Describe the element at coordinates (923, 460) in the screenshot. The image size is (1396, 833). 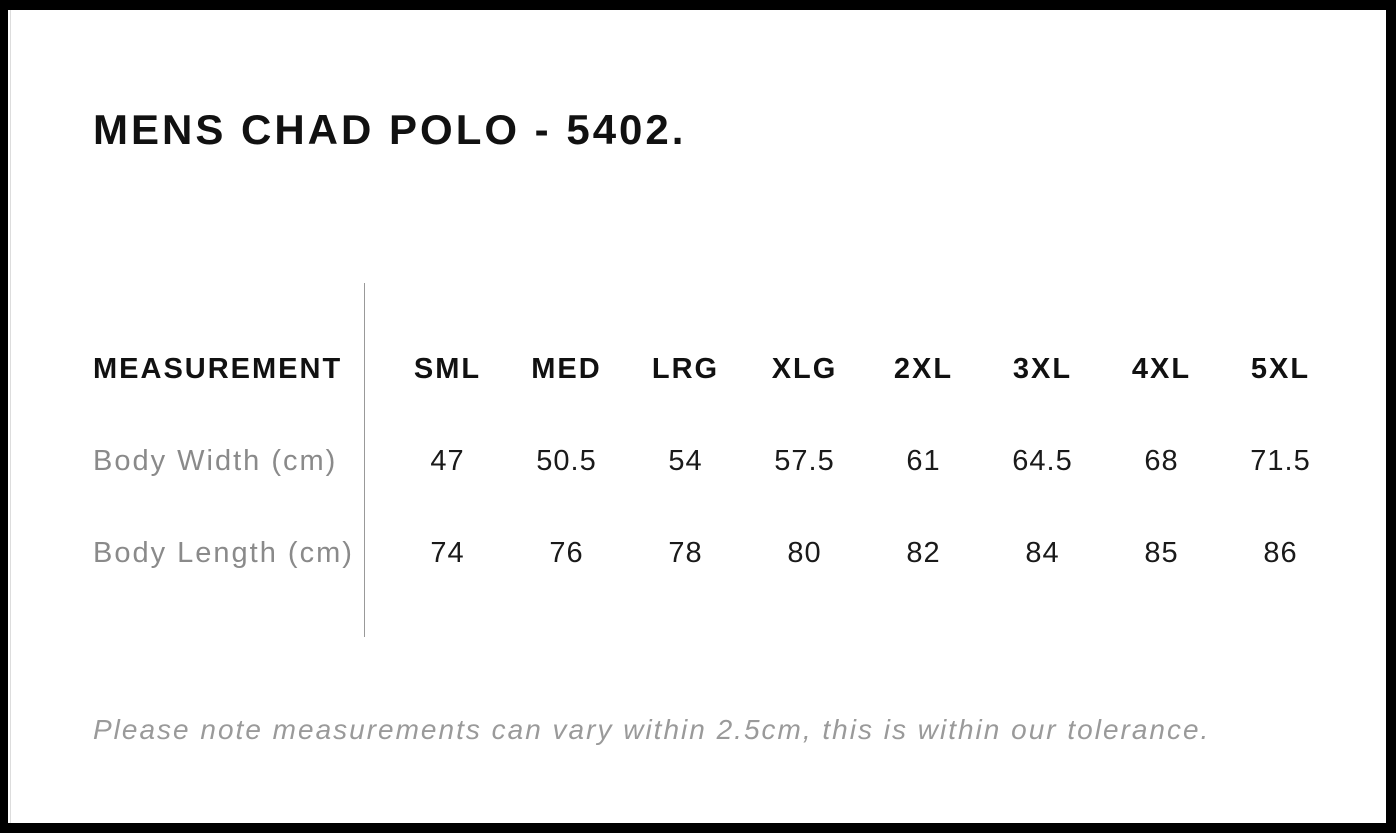
I see `body-width-2xl: 61` at that location.